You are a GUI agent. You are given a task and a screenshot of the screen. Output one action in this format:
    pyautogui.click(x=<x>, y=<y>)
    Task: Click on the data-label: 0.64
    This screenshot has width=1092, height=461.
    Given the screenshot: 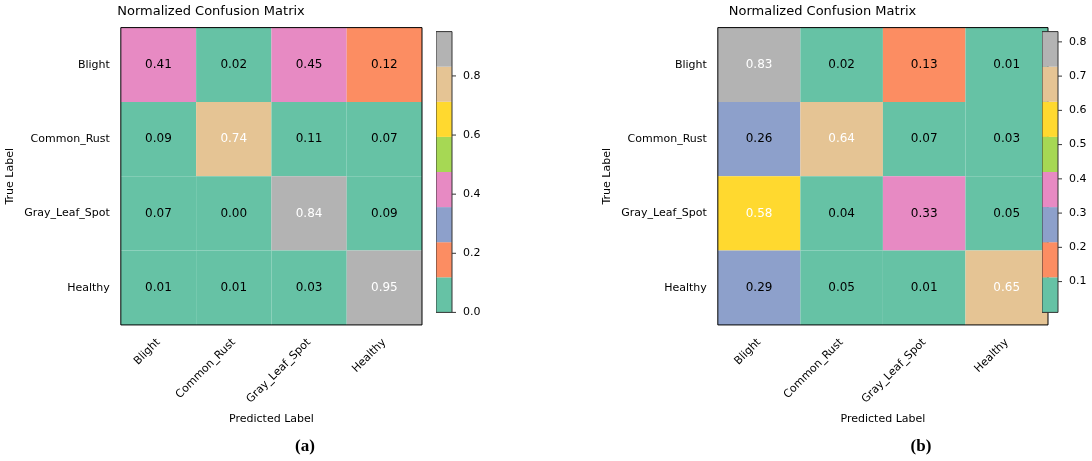 What is the action you would take?
    pyautogui.click(x=841, y=138)
    